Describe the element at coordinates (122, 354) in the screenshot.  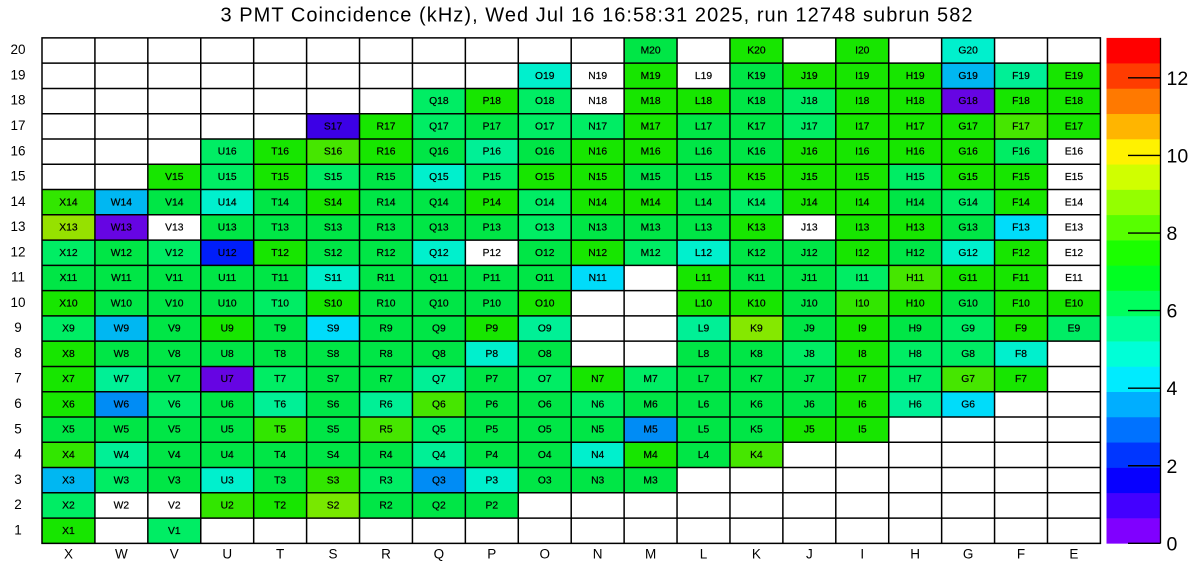
I see `svg-text: W8` at that location.